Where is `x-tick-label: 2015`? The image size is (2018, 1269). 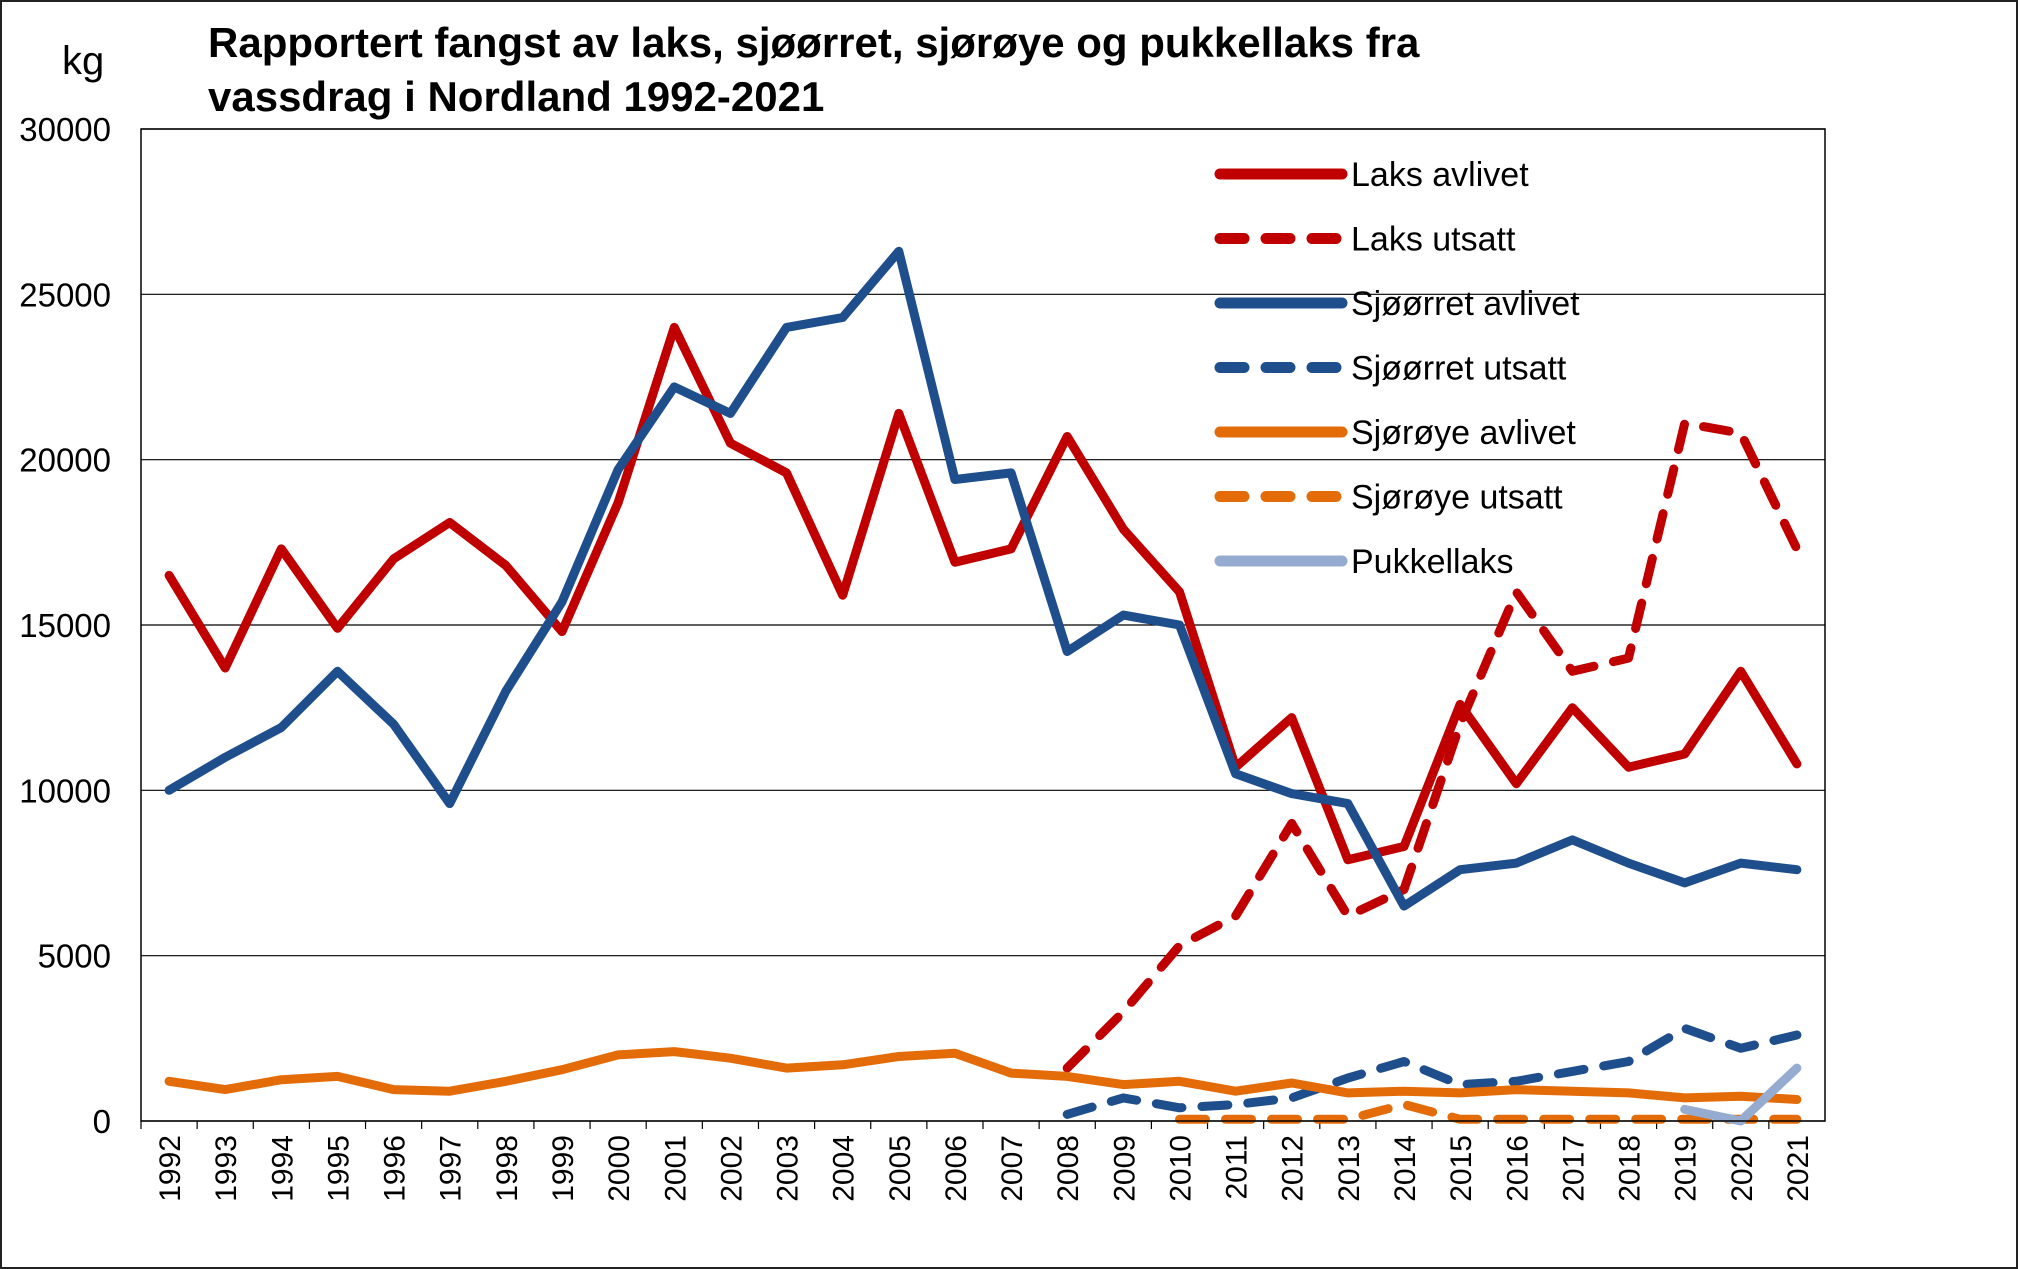
x-tick-label: 2015 is located at coordinates (1461, 1168).